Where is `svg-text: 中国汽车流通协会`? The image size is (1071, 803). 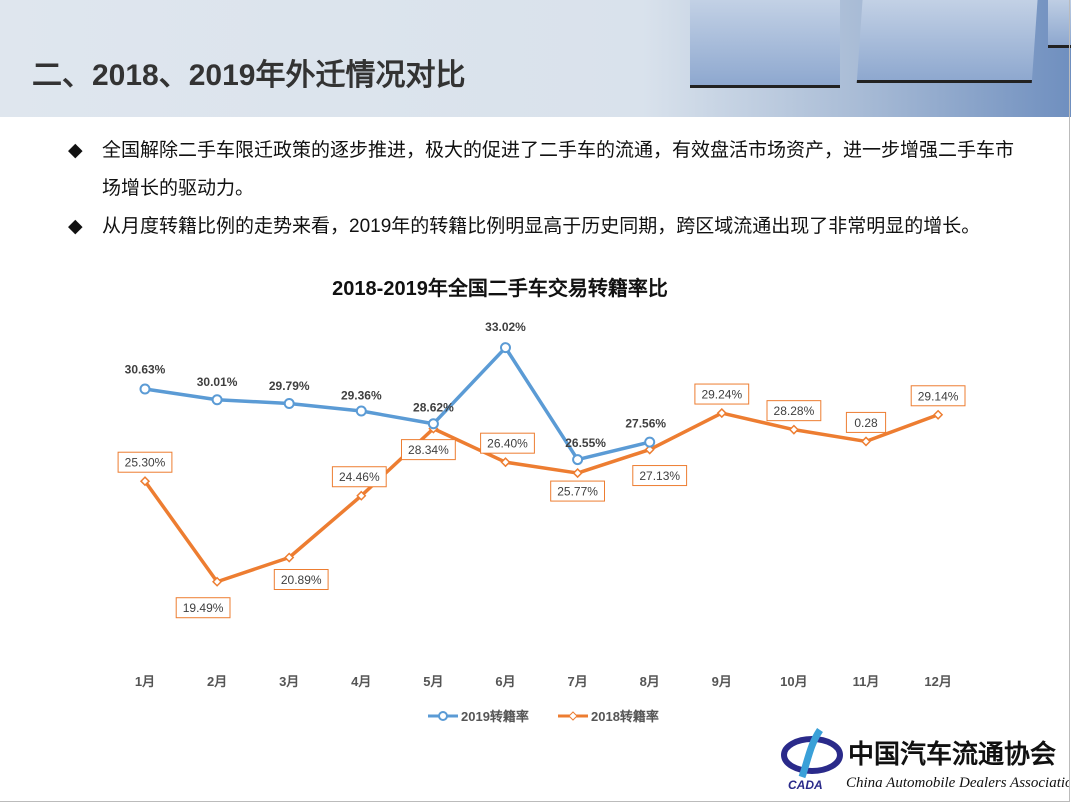 svg-text: 中国汽车流通协会 is located at coordinates (952, 754).